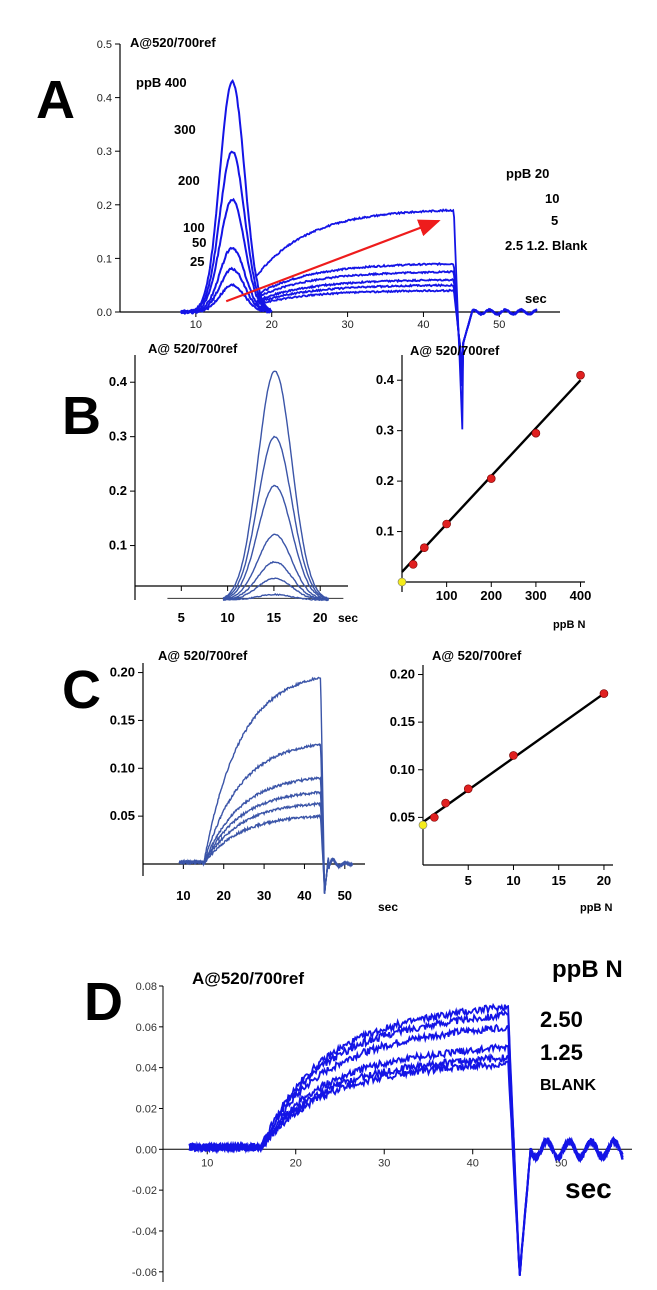 This screenshot has height=1290, width=657. What do you see at coordinates (388, 907) in the screenshot?
I see `panel-c-left-xlabel: sec` at bounding box center [388, 907].